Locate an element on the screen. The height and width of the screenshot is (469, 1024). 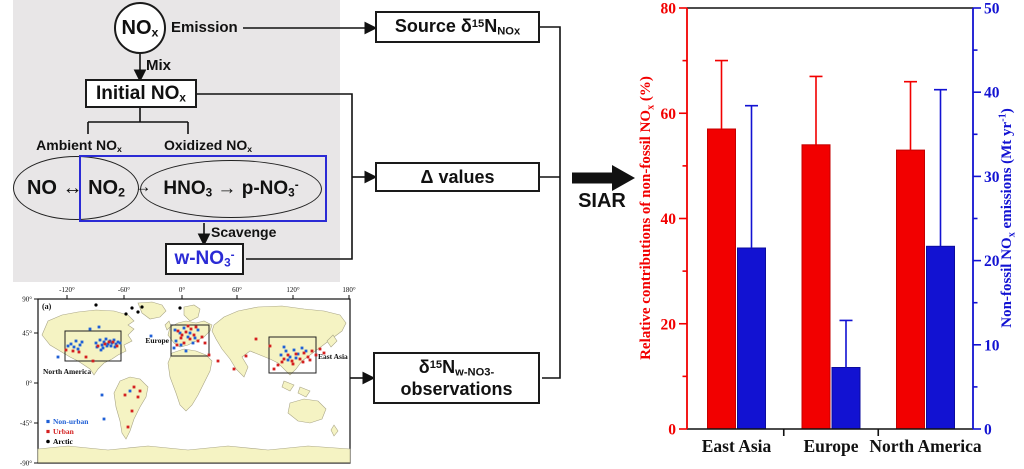
oxidation-highlight-rect is located at coordinates (203, 188).